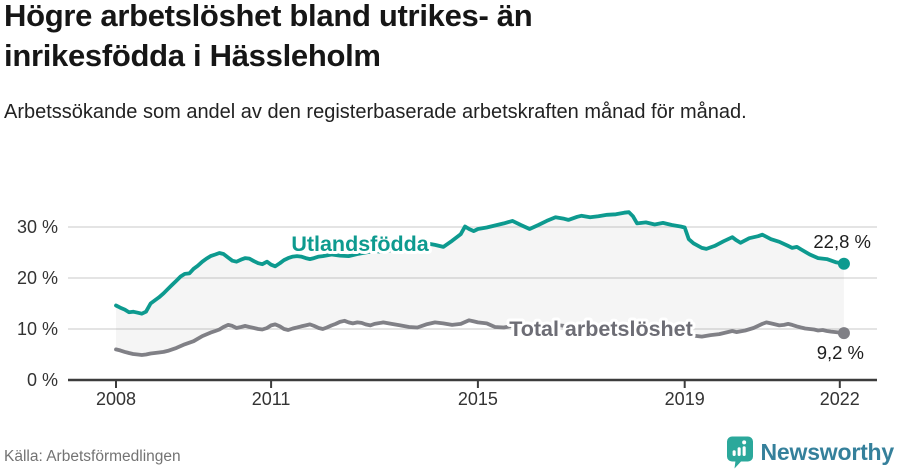  I want to click on series-inline-label: Total arbetslöshet, so click(601, 329).